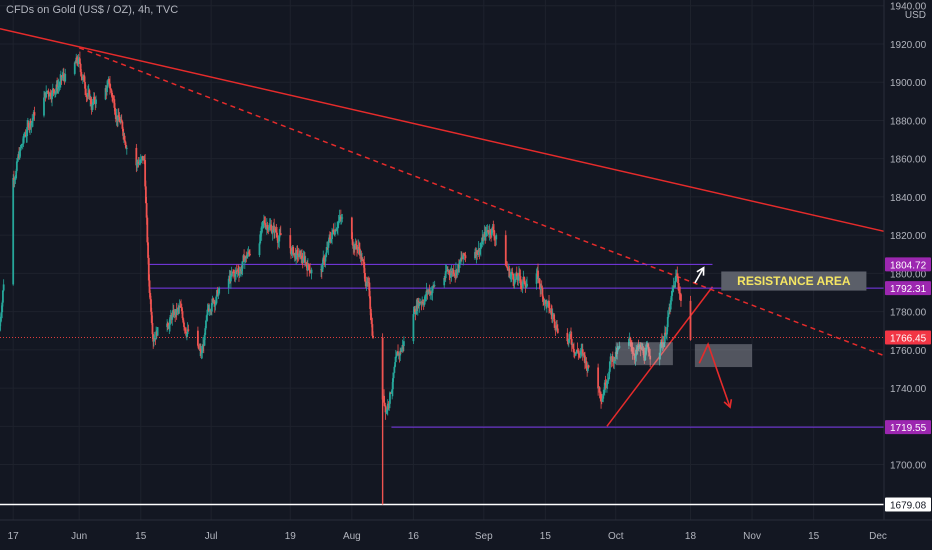 This screenshot has height=550, width=932. What do you see at coordinates (211, 536) in the screenshot?
I see `x-tick-label: Jul` at bounding box center [211, 536].